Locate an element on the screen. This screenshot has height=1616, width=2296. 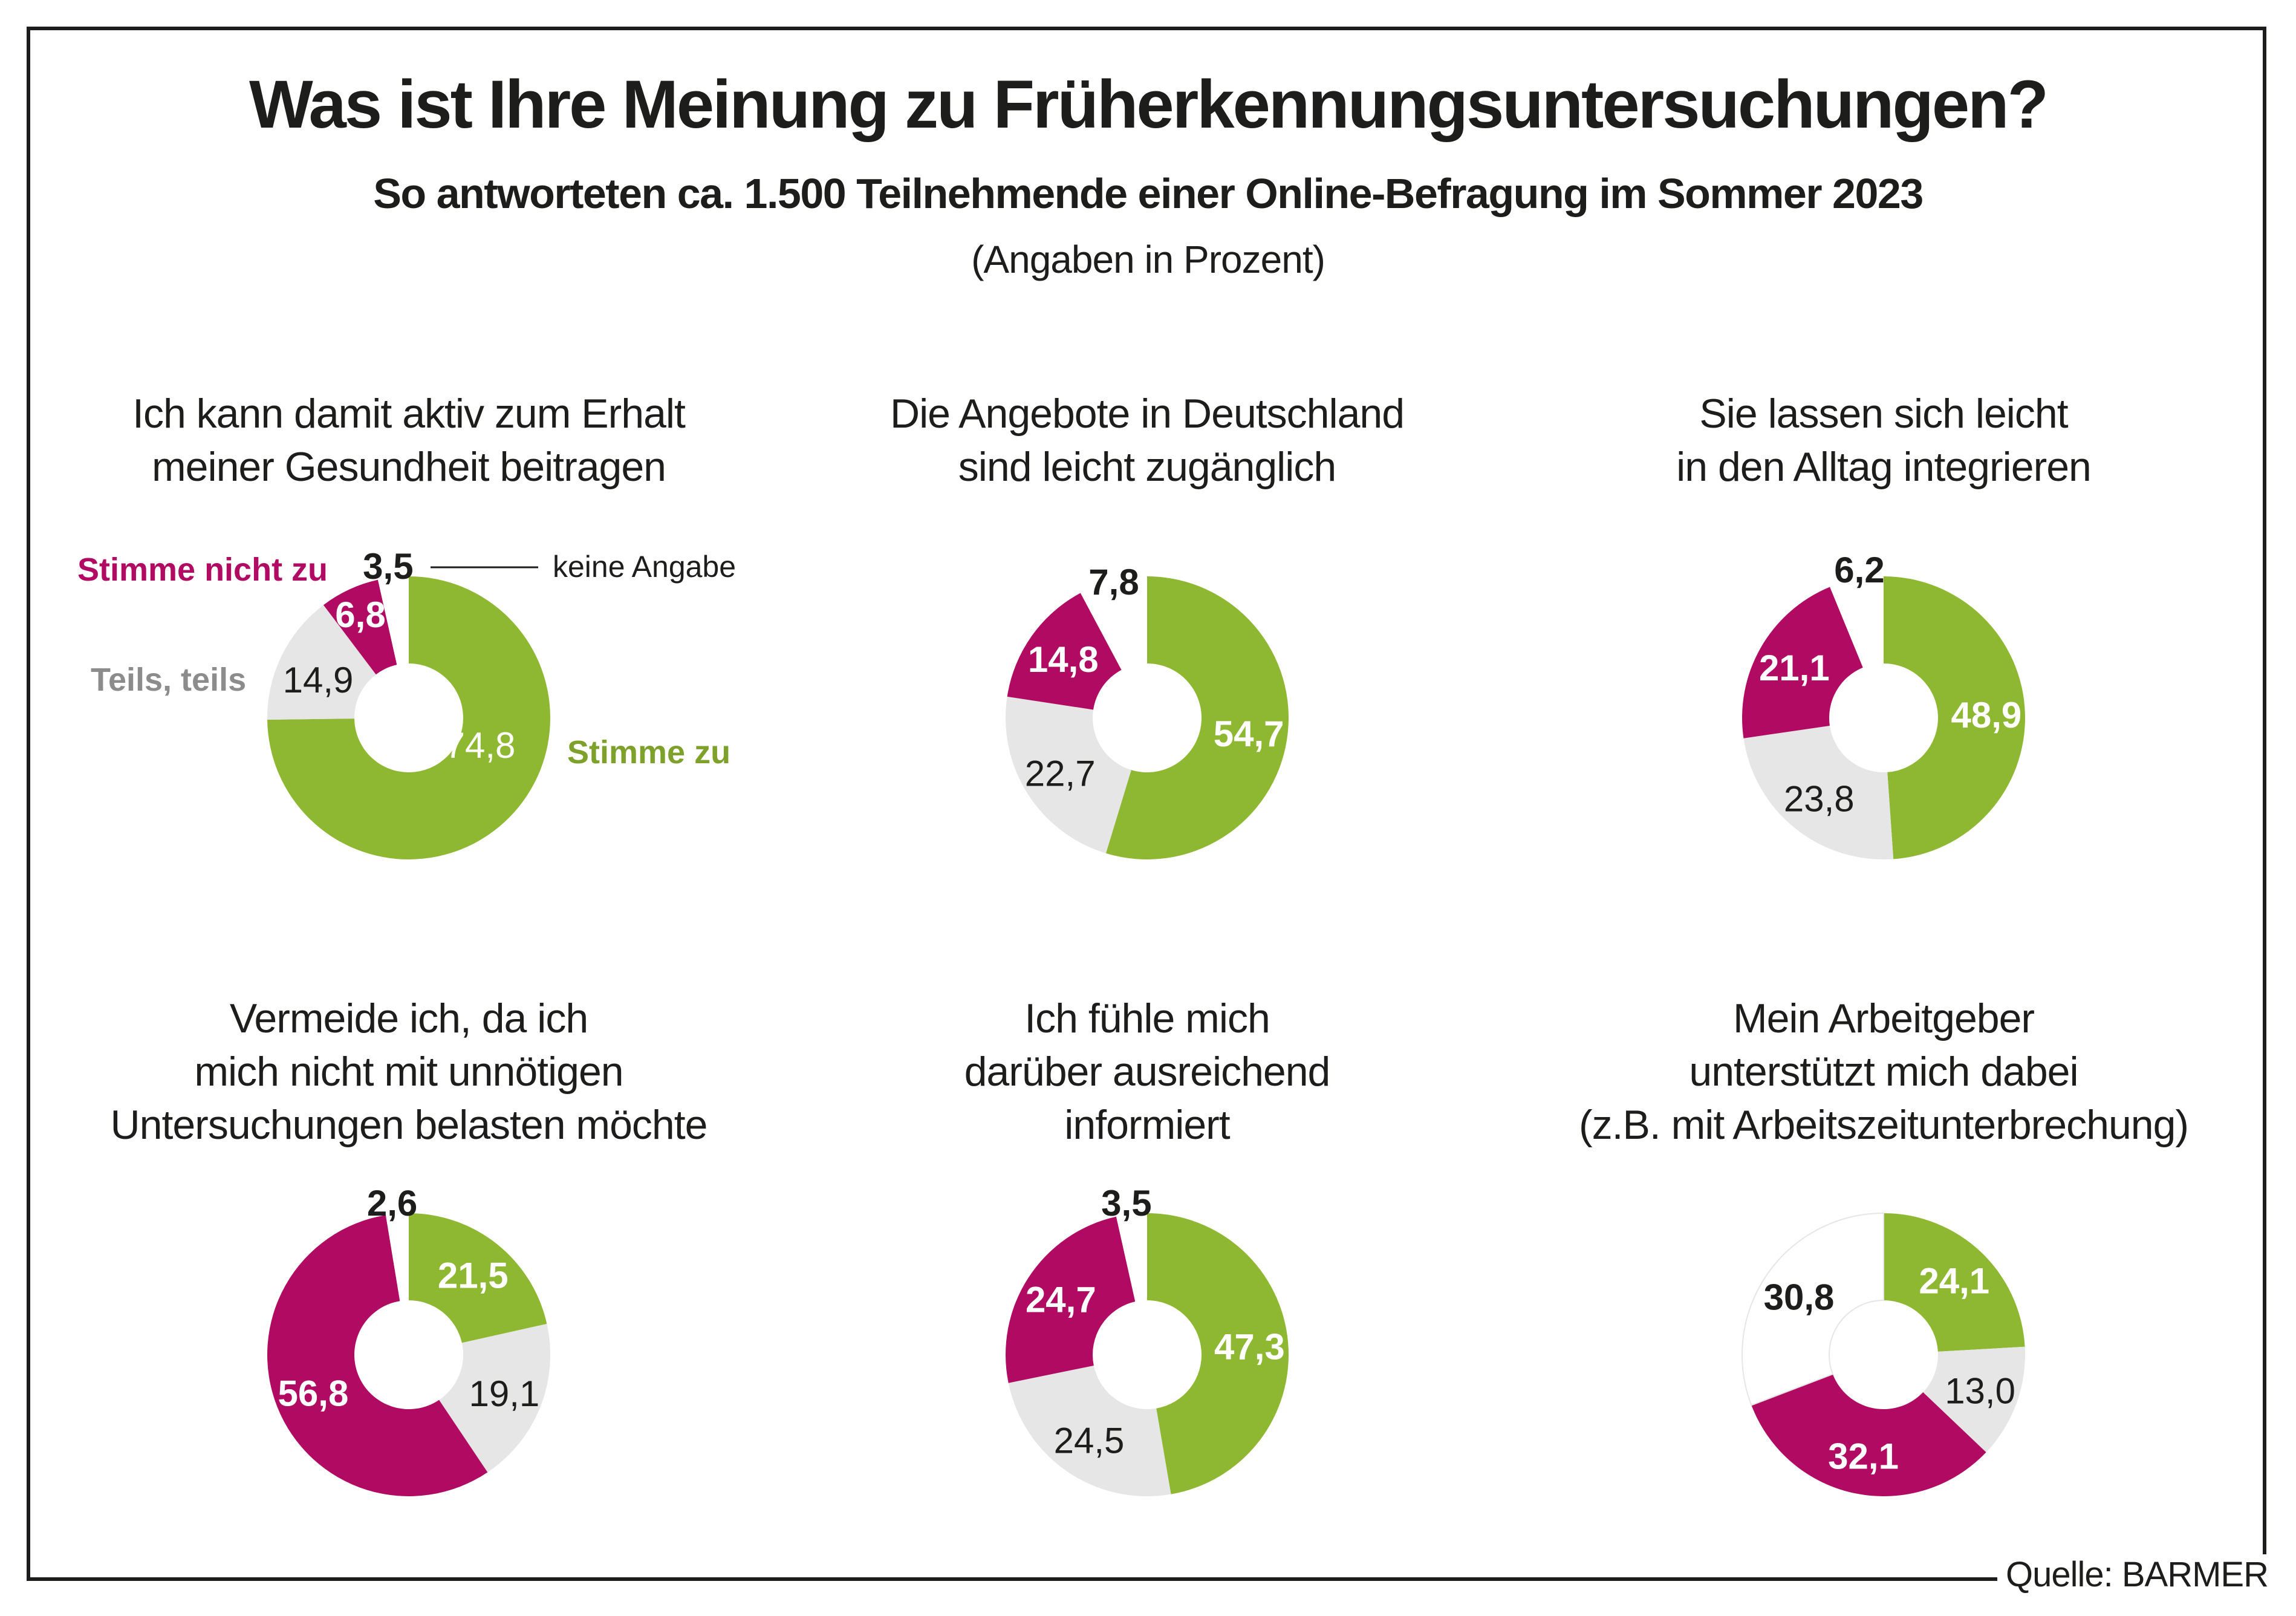
question-title-line: Vermeide ich, da ich is located at coordinates (408, 1018).